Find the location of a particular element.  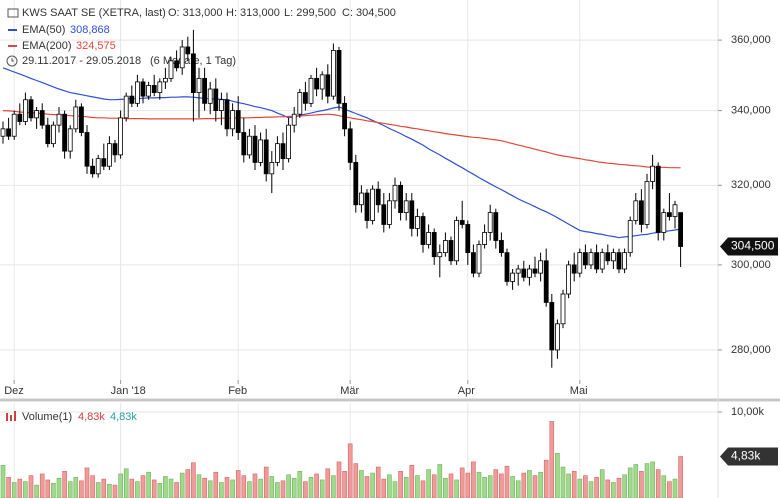

last-price-tag is located at coordinates (749, 246).